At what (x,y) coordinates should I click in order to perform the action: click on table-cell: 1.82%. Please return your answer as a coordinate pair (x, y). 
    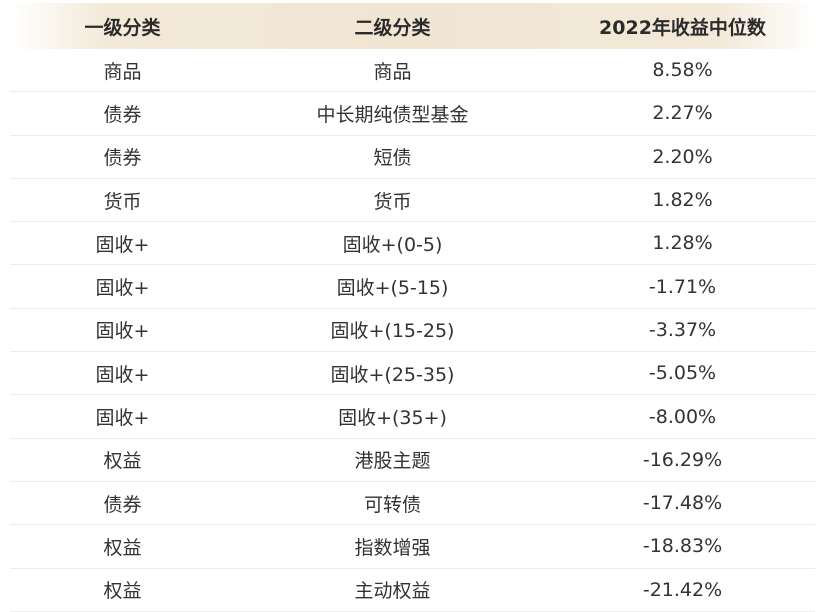
    Looking at the image, I should click on (682, 200).